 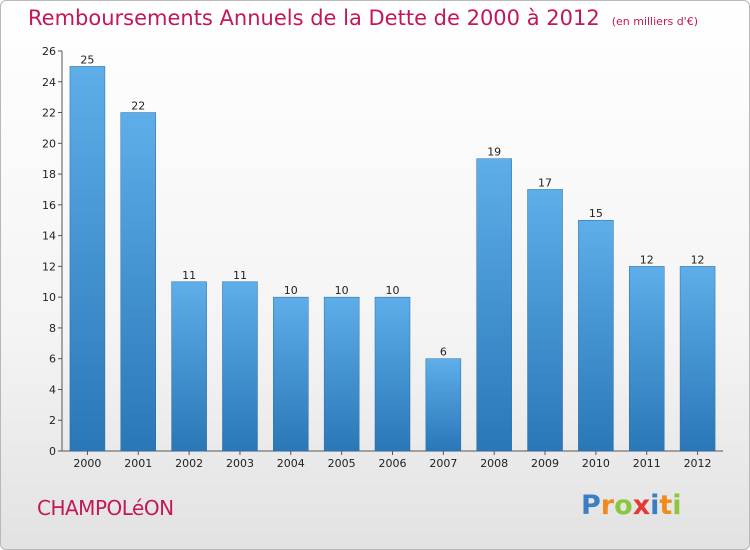 What do you see at coordinates (342, 290) in the screenshot?
I see `value-label-2005: 10` at bounding box center [342, 290].